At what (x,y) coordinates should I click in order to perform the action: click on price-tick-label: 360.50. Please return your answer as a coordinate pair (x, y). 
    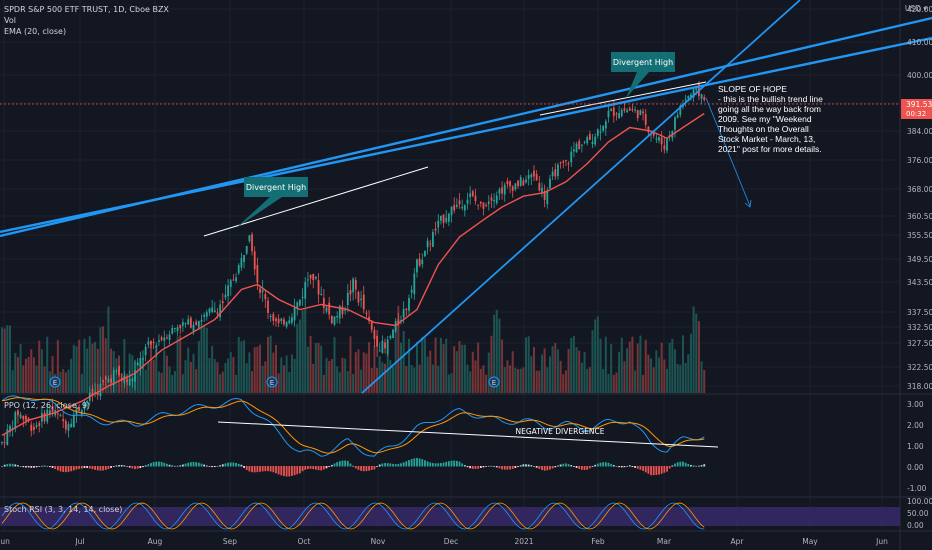
    Looking at the image, I should click on (919, 216).